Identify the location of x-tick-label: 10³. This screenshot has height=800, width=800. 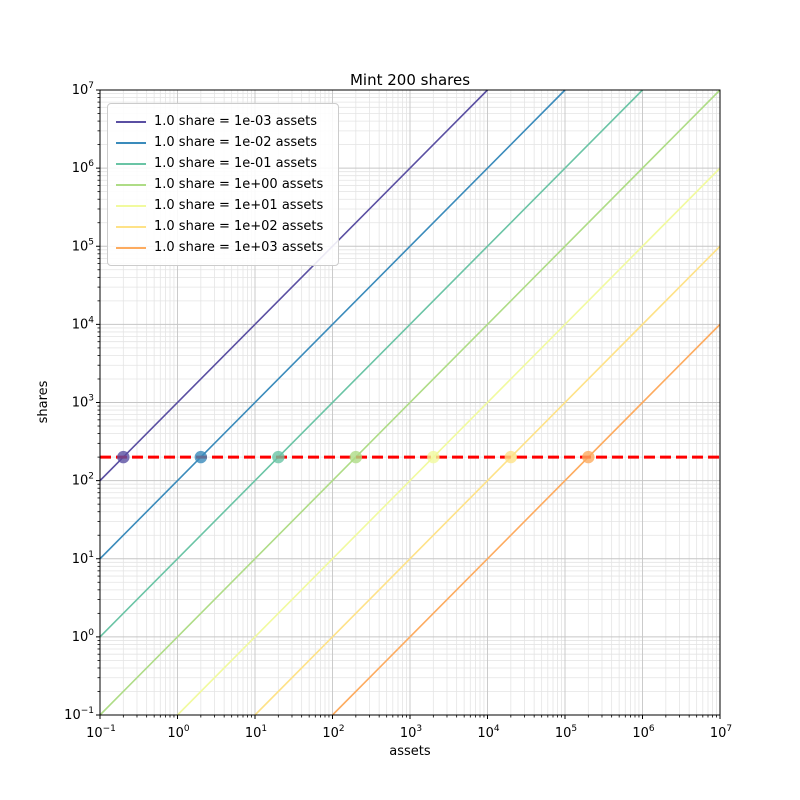
(411, 732).